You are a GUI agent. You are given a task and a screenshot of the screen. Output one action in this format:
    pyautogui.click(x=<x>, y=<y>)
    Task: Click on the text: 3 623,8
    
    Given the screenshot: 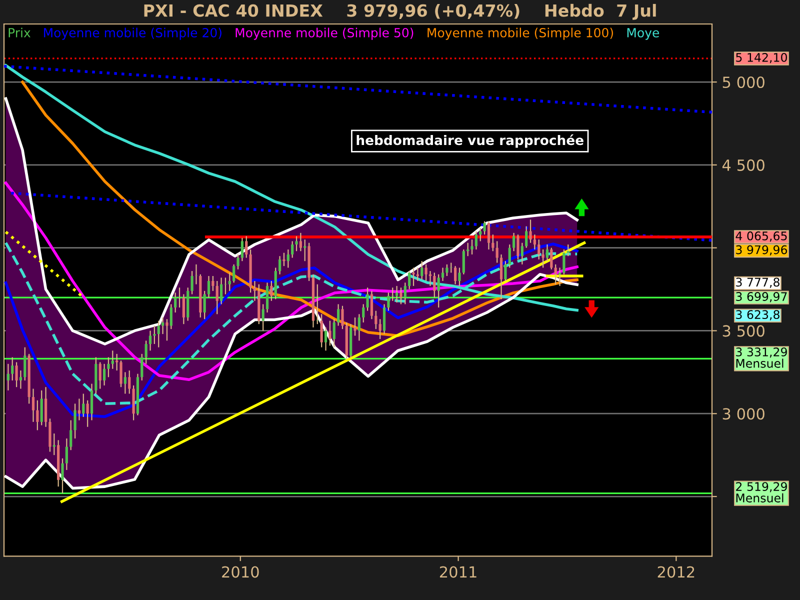 What is the action you would take?
    pyautogui.click(x=758, y=315)
    